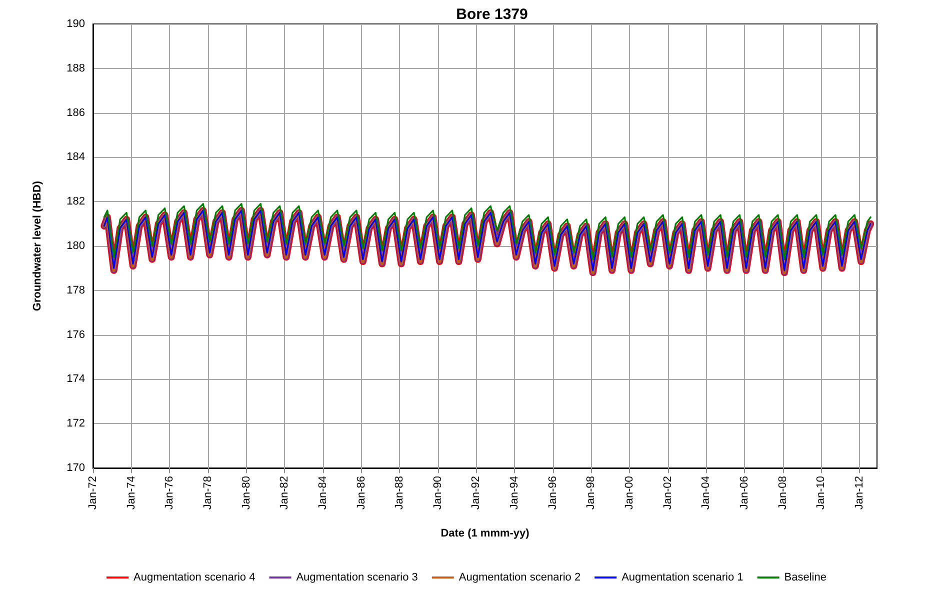  What do you see at coordinates (400, 493) in the screenshot?
I see `x-tick-label: Jan-88` at bounding box center [400, 493].